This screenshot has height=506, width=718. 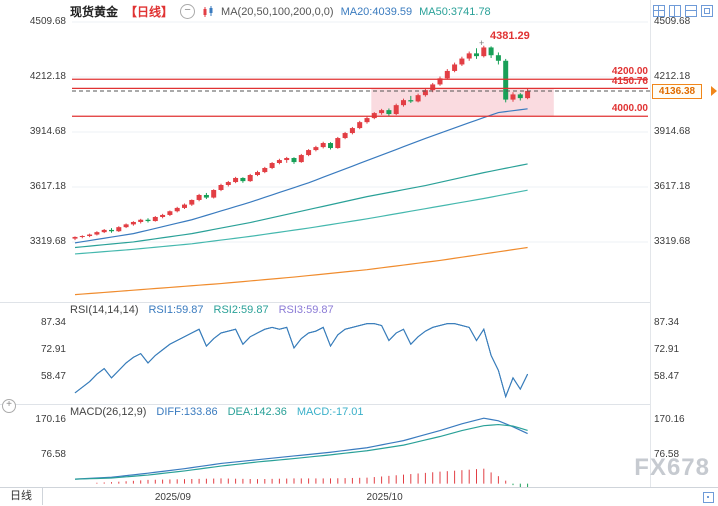 I want to click on rsi3-value-label: RSI3:59.87, so click(x=306, y=310).